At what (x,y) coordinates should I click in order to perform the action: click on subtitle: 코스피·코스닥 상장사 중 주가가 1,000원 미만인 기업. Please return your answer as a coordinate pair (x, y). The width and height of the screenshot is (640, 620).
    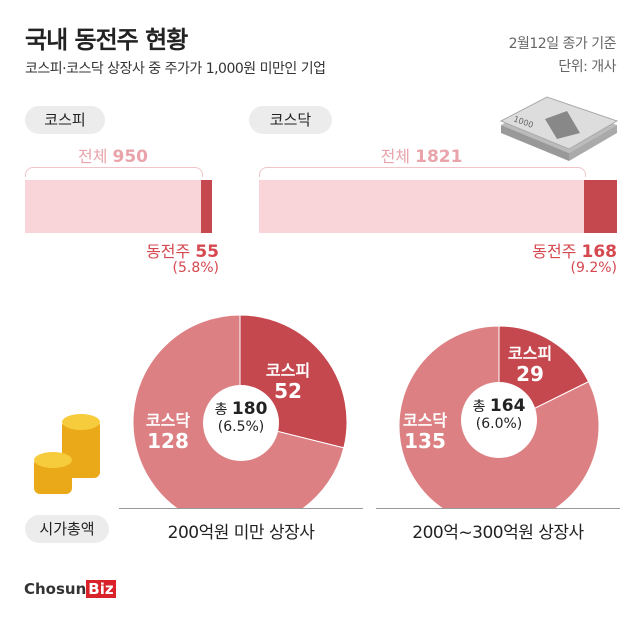
    Looking at the image, I should click on (175, 69).